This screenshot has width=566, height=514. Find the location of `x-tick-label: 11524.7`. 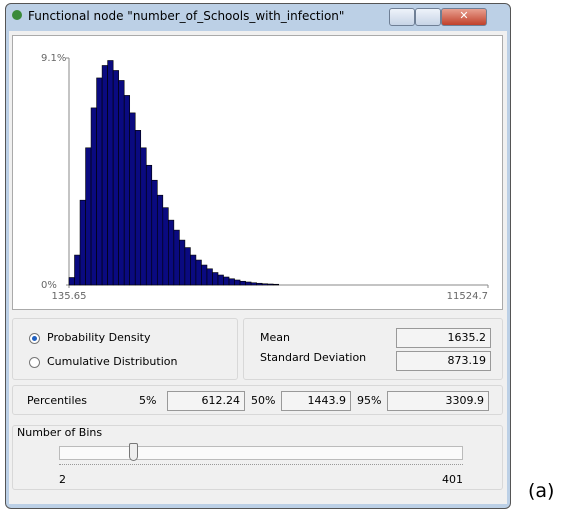

x-tick-label: 11524.7 is located at coordinates (467, 296).